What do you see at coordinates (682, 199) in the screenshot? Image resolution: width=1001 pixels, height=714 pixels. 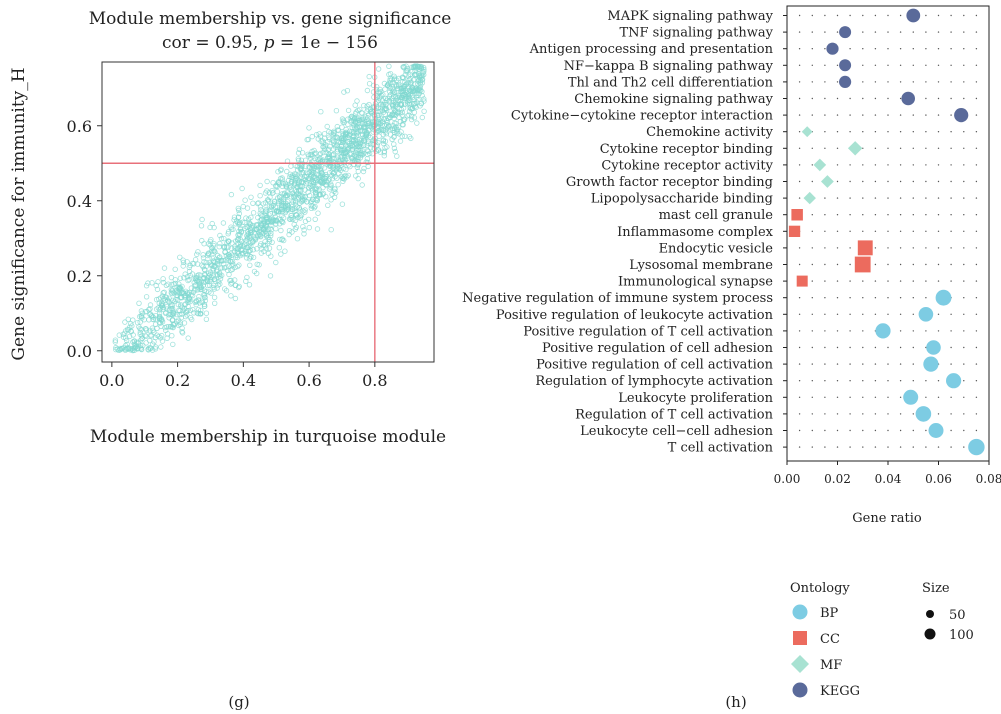 I see `term-label: Lipopolysaccharide binding` at bounding box center [682, 199].